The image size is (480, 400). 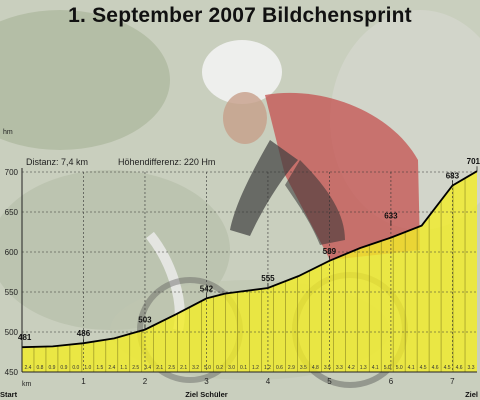 I want to click on x-tick-label: 6, so click(x=391, y=381).